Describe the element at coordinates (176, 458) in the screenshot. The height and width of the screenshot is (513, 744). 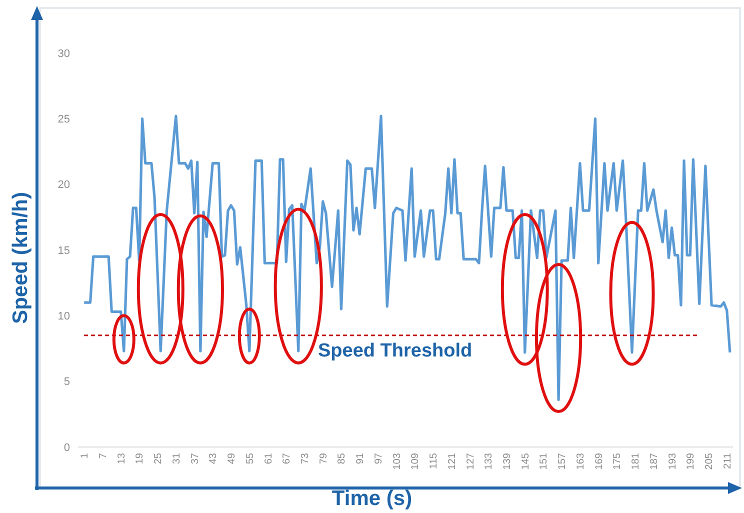
I see `x-tick-label: 31` at that location.